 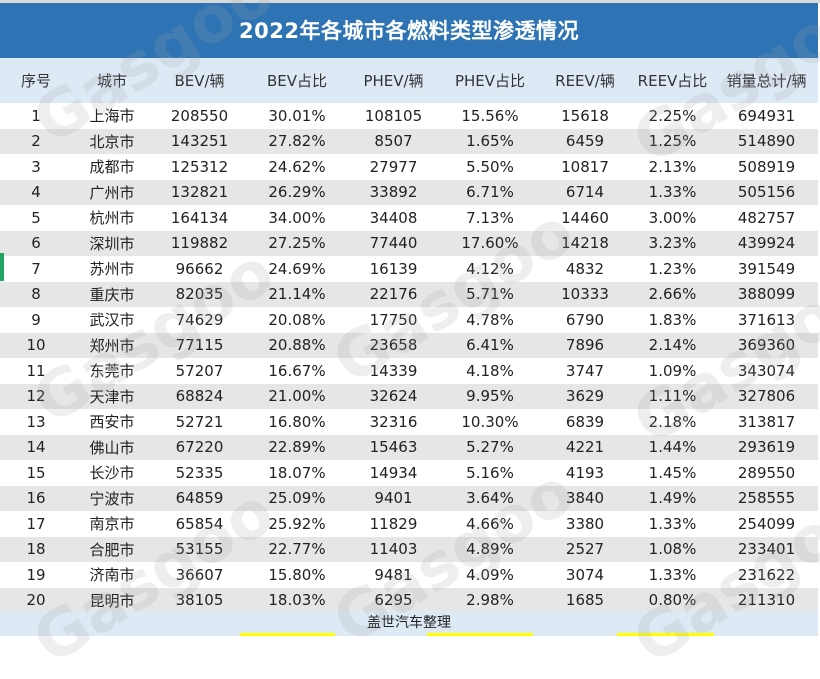 I want to click on table-cell: 9, so click(x=36, y=320).